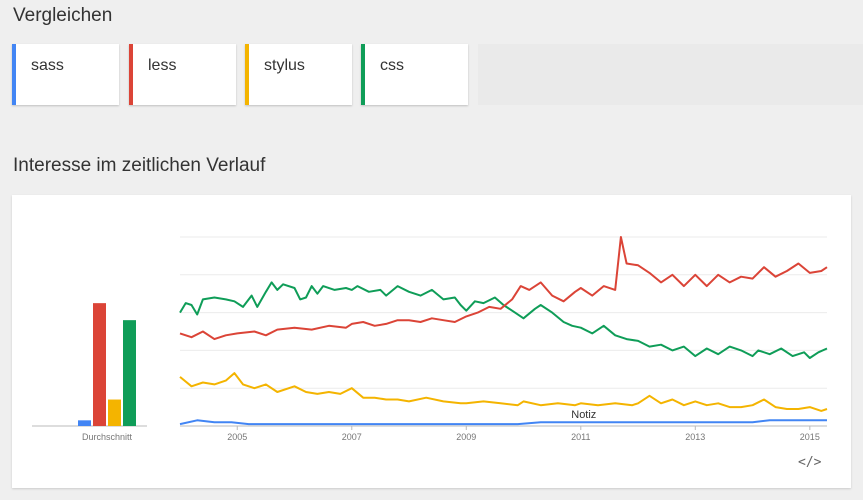  I want to click on term-label: sass, so click(47, 65).